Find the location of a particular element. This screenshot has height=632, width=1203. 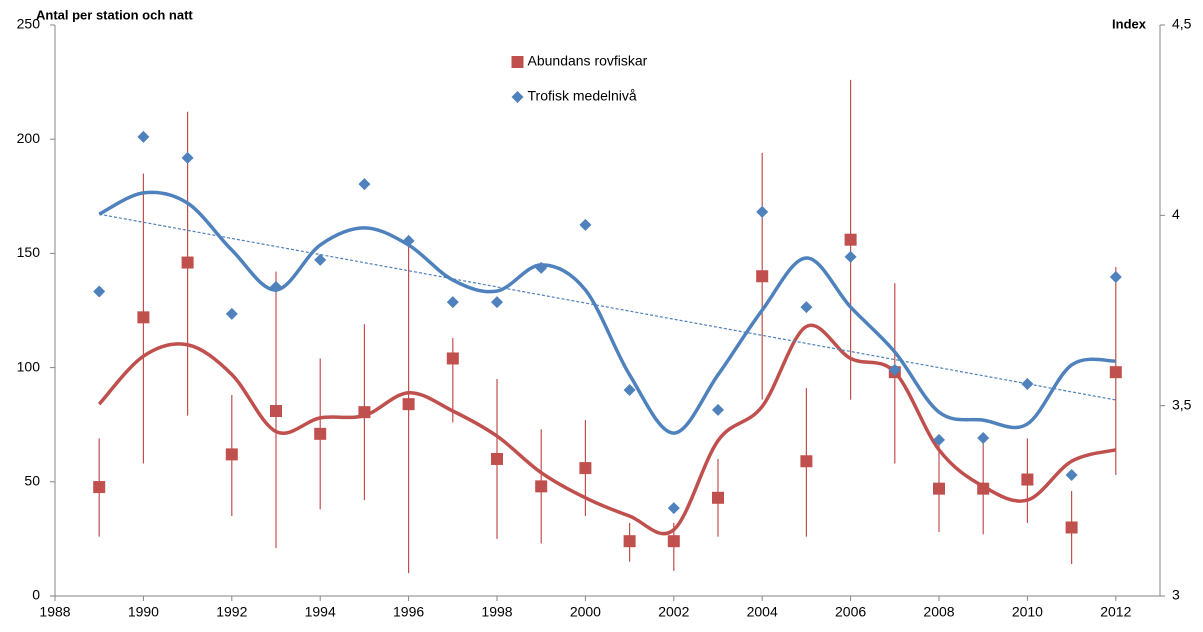

y2-tick-label: 3,5 is located at coordinates (1182, 404).